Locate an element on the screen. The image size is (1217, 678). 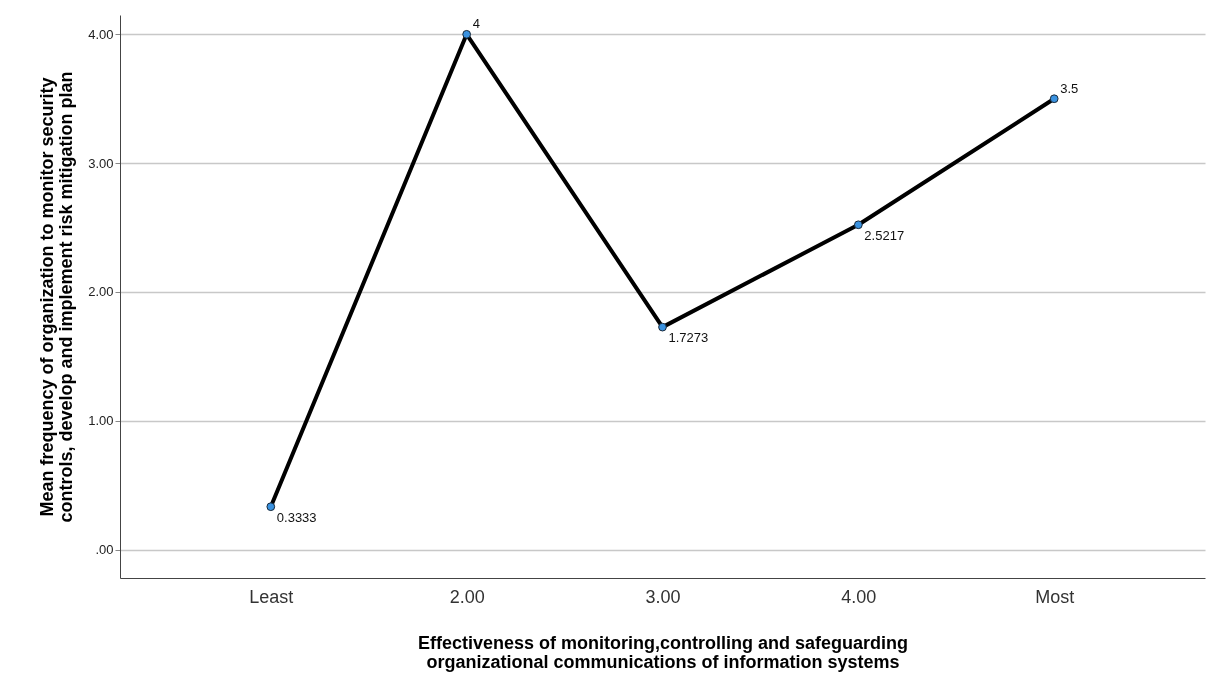
data-label: 3.5 is located at coordinates (1069, 88).